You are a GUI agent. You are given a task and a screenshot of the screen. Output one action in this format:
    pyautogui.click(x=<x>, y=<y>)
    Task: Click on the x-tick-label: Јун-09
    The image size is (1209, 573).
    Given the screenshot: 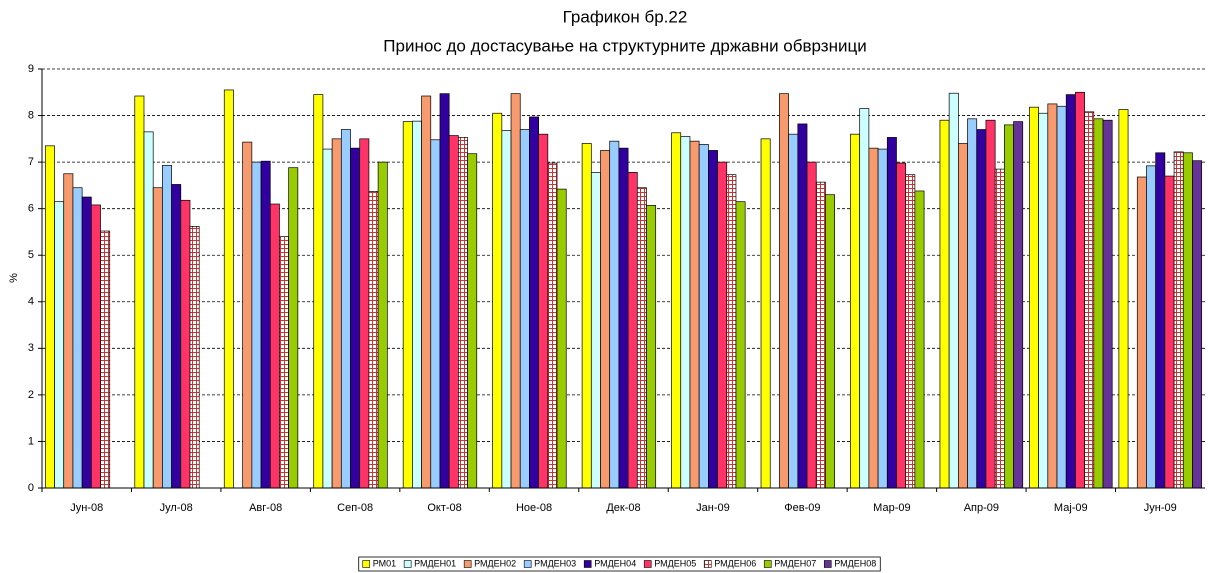 What is the action you would take?
    pyautogui.click(x=1160, y=508)
    